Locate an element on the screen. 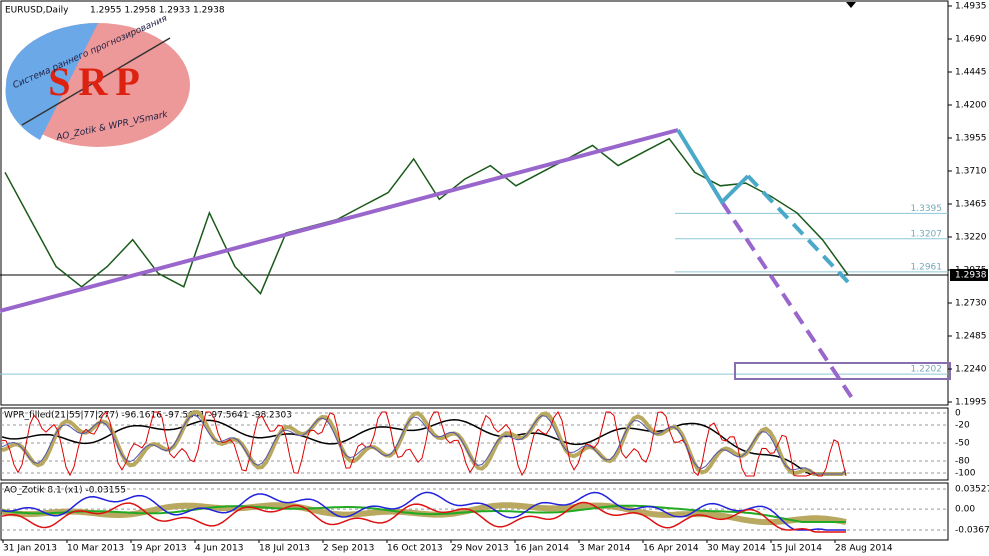 This screenshot has width=989, height=556. current-price-label: 1.2938 is located at coordinates (971, 275).